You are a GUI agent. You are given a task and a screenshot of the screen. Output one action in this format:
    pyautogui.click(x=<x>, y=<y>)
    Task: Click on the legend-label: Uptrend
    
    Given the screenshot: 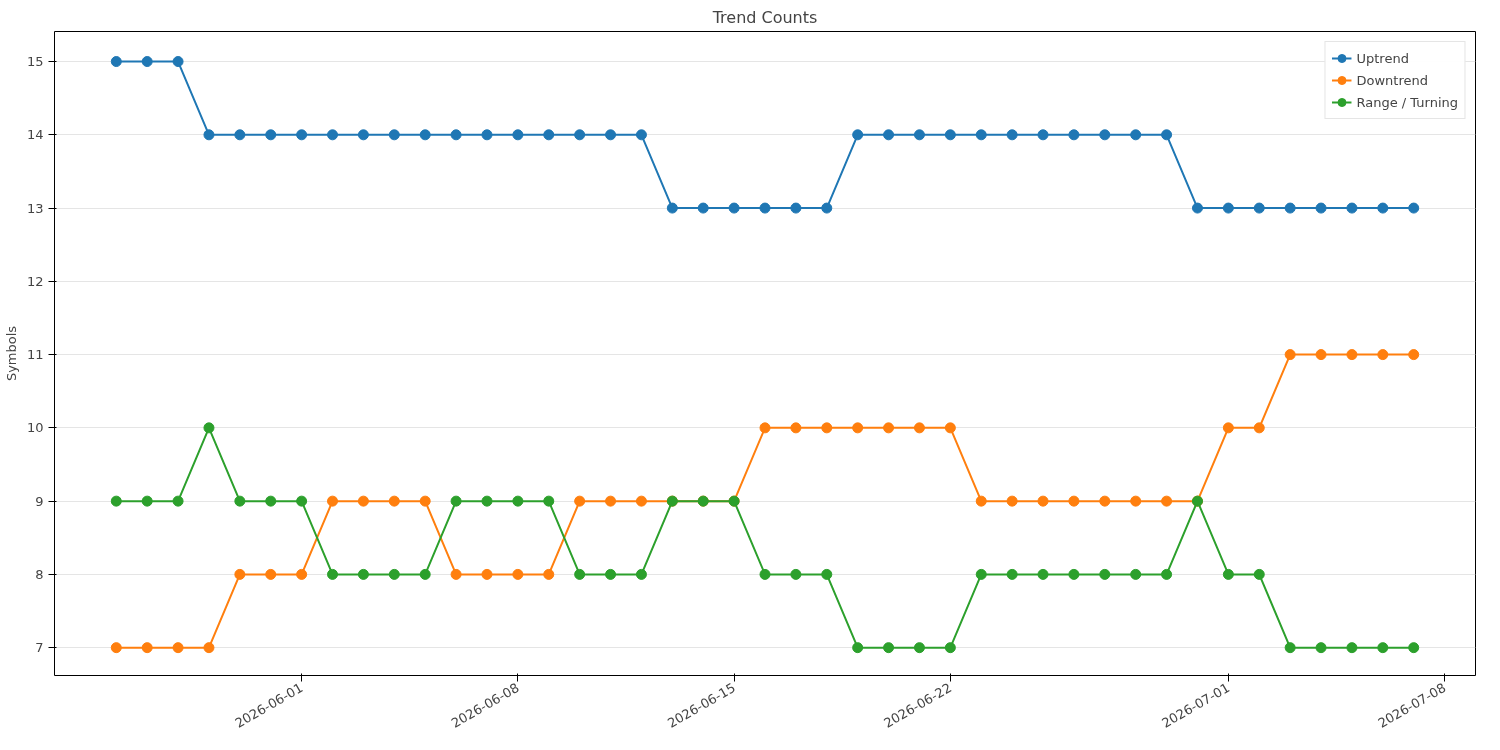 What is the action you would take?
    pyautogui.click(x=1382, y=58)
    